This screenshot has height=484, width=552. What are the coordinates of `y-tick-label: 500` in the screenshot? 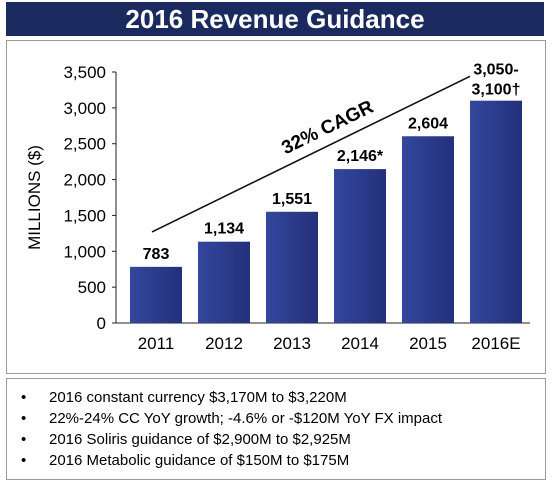 It's located at (92, 287).